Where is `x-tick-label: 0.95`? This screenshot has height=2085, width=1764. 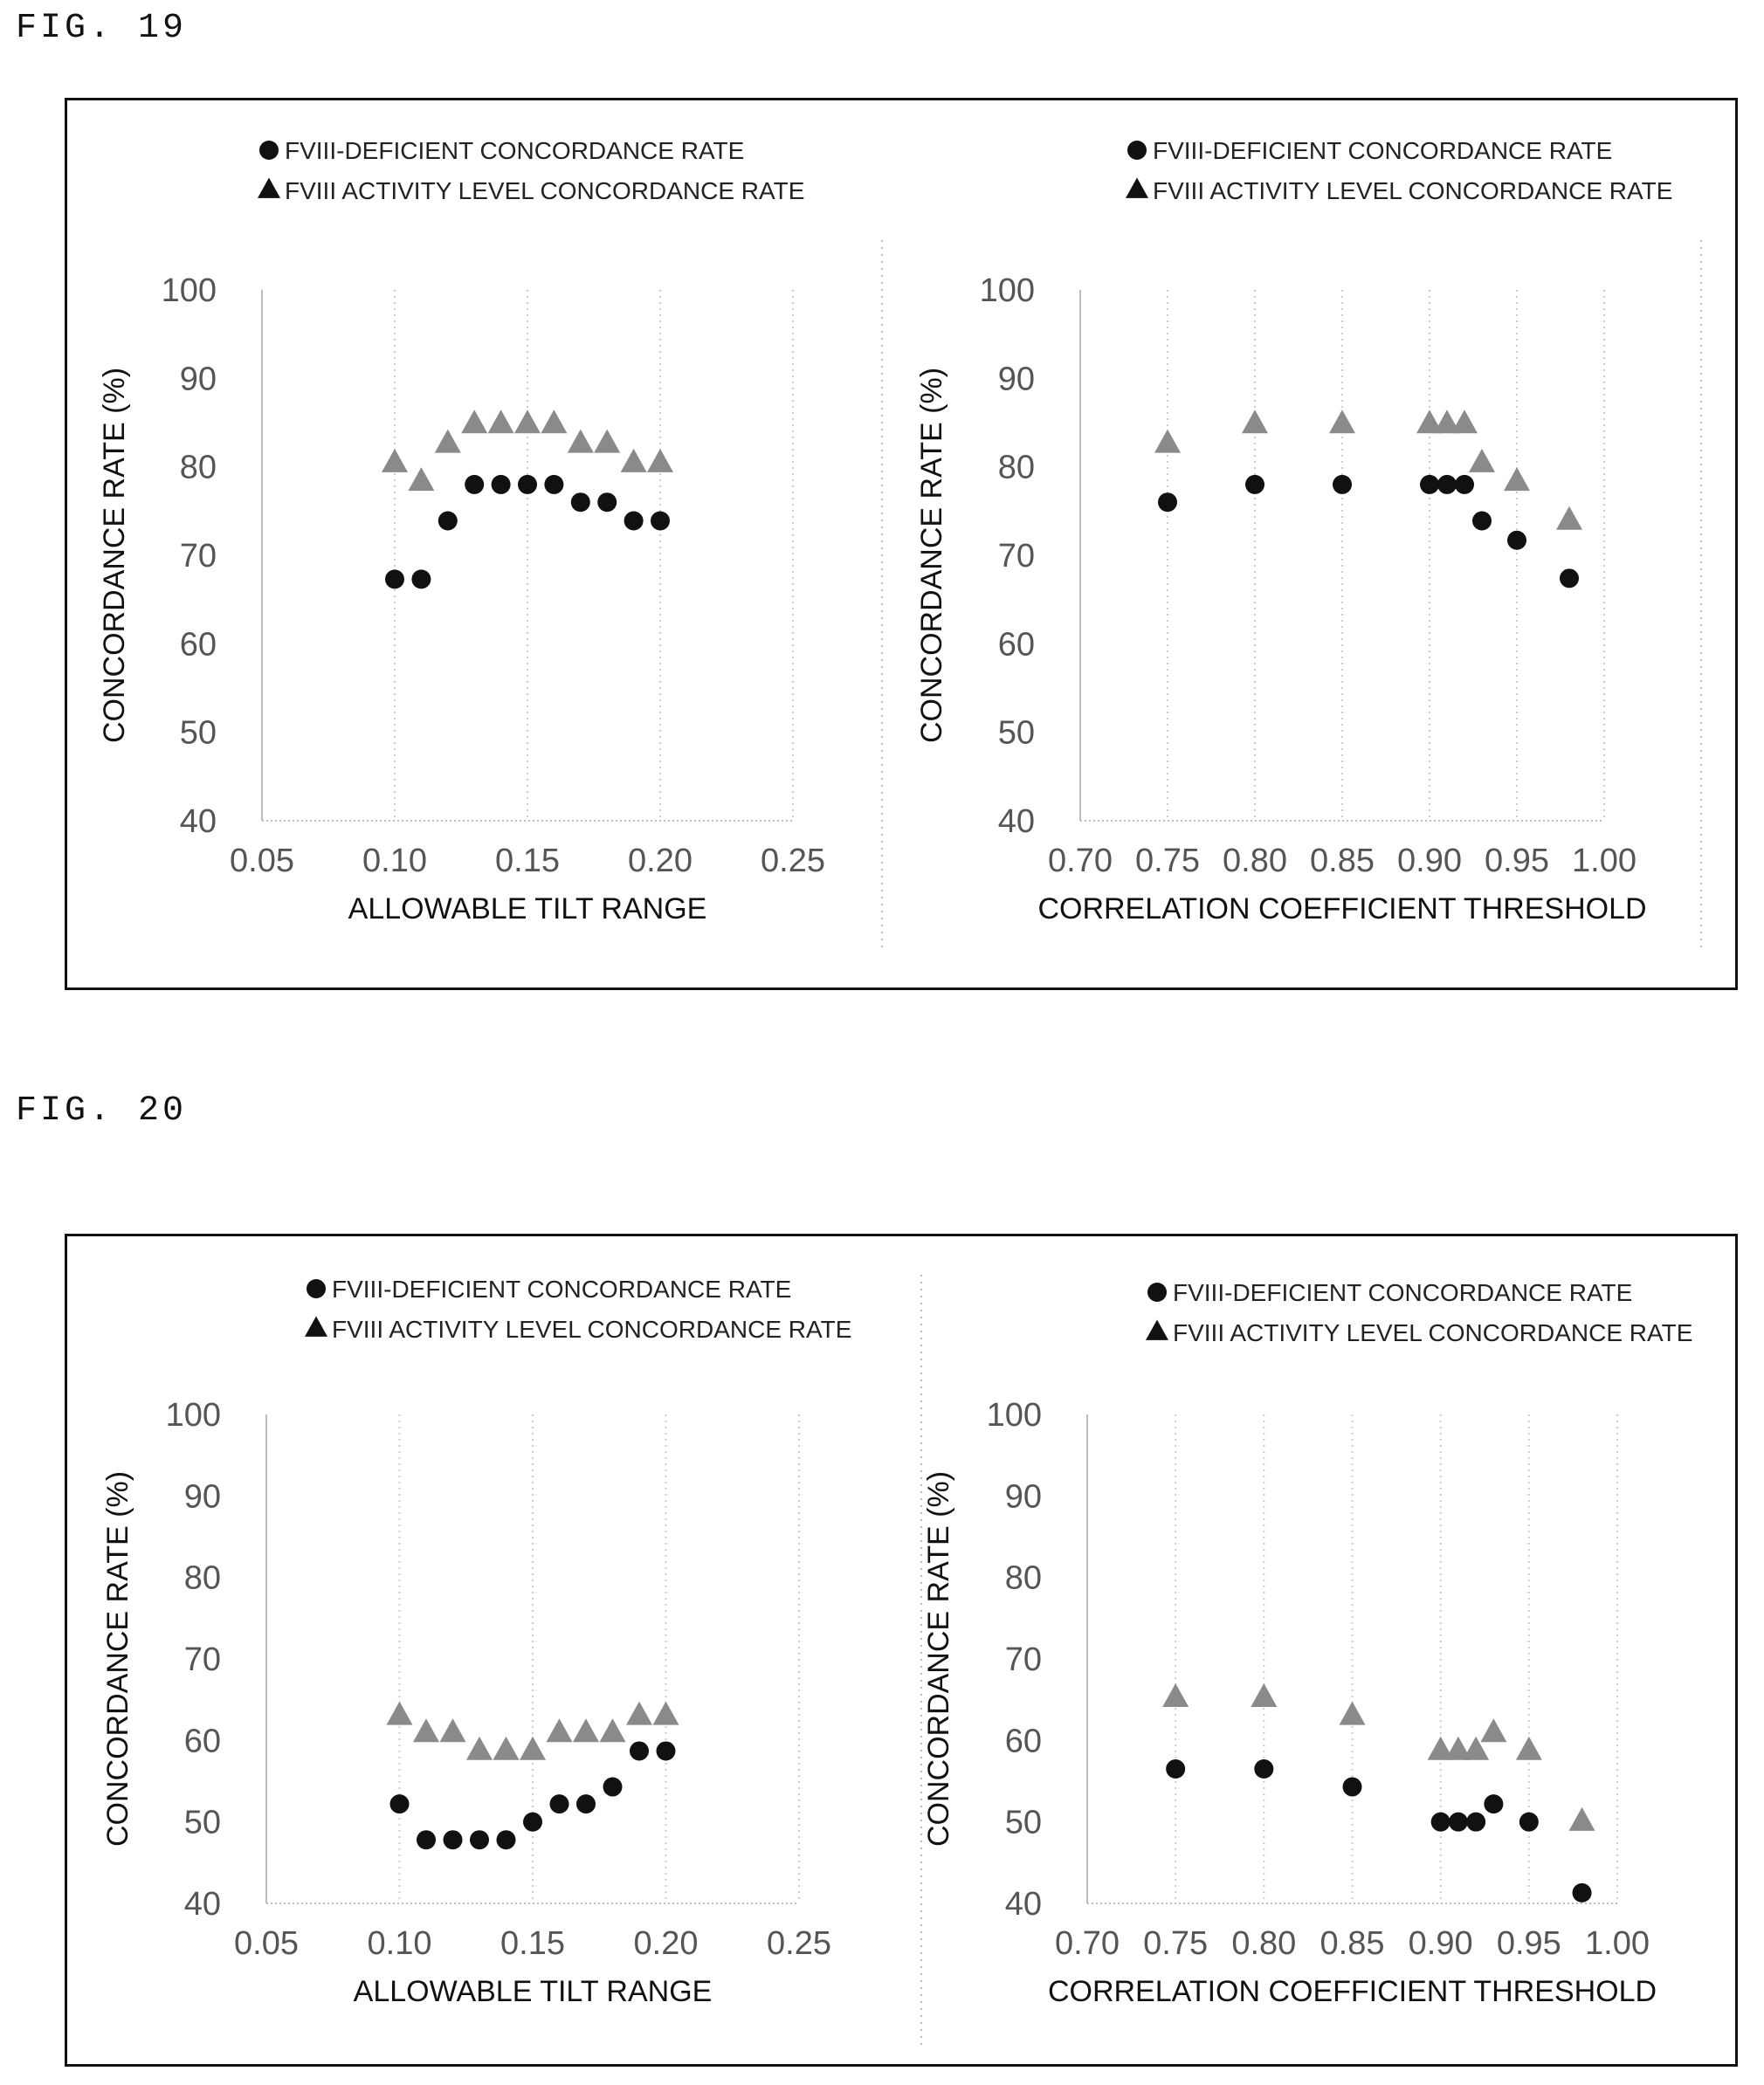 x-tick-label: 0.95 is located at coordinates (1529, 1943).